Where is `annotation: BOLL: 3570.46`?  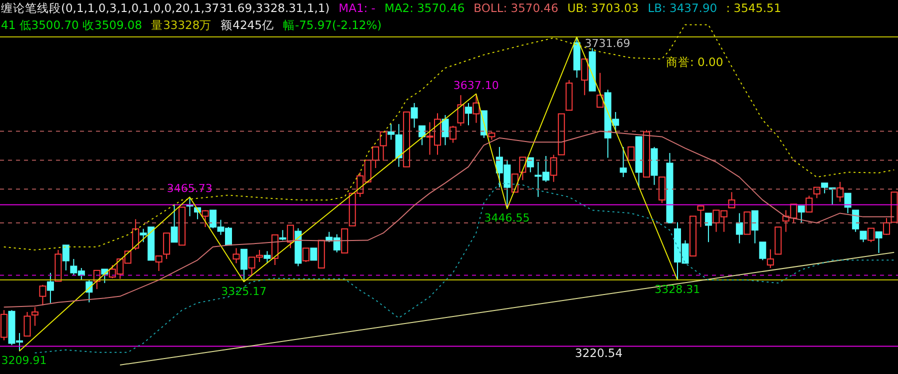 annotation: BOLL: 3570.46 is located at coordinates (516, 8).